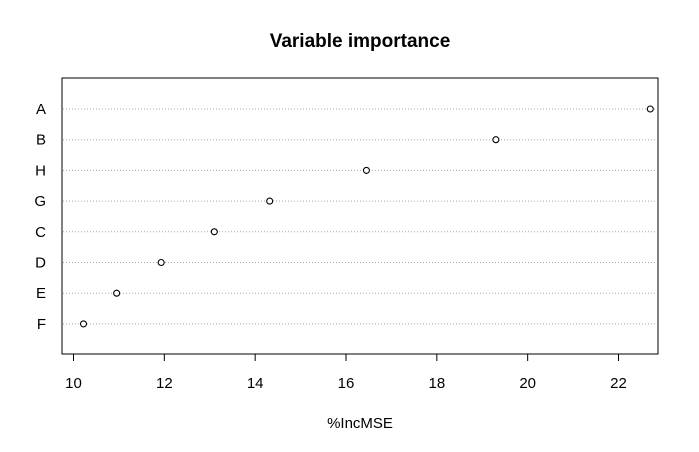 This screenshot has height=452, width=699. What do you see at coordinates (40, 201) in the screenshot?
I see `y-tick-label-g: G` at bounding box center [40, 201].